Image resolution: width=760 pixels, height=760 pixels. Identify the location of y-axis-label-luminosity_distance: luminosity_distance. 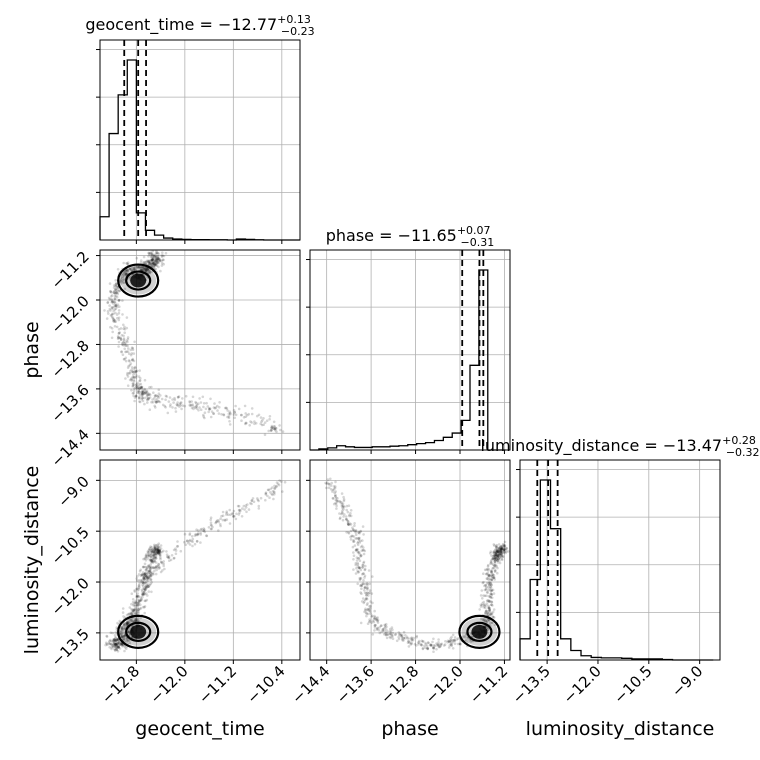
(32, 560).